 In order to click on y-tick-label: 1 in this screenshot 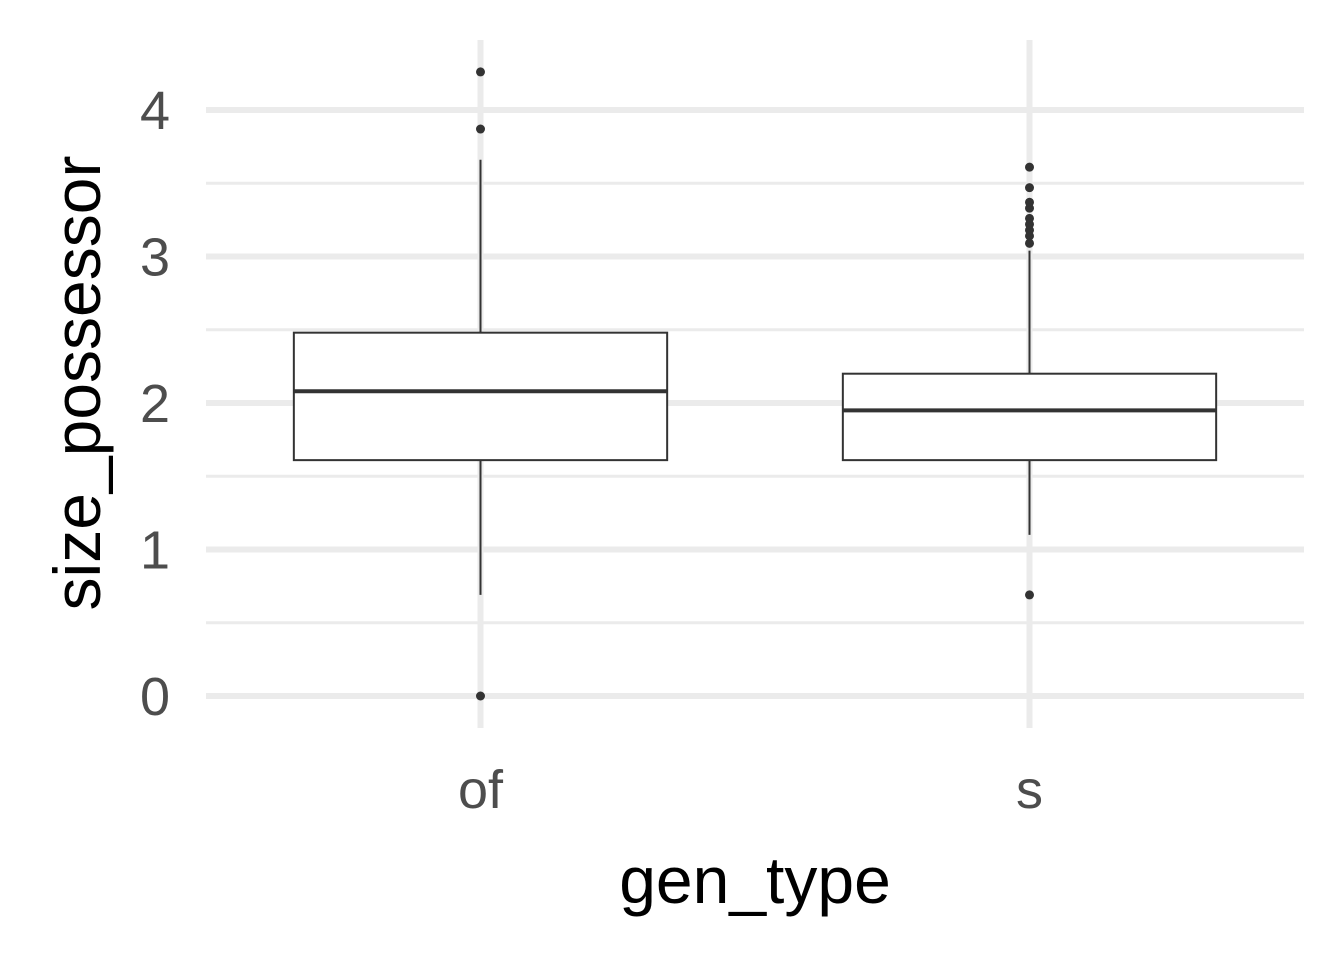, I will do `click(155, 551)`.